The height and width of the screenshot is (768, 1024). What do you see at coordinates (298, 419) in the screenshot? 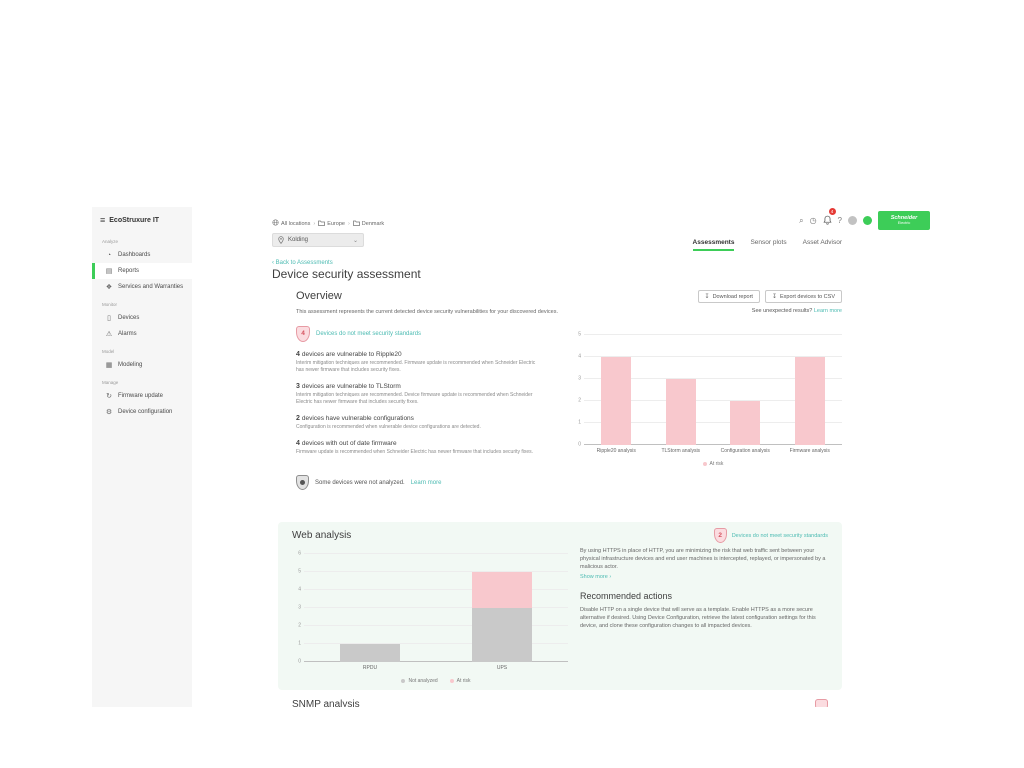
I see `vulnerability-count: 2` at bounding box center [298, 419].